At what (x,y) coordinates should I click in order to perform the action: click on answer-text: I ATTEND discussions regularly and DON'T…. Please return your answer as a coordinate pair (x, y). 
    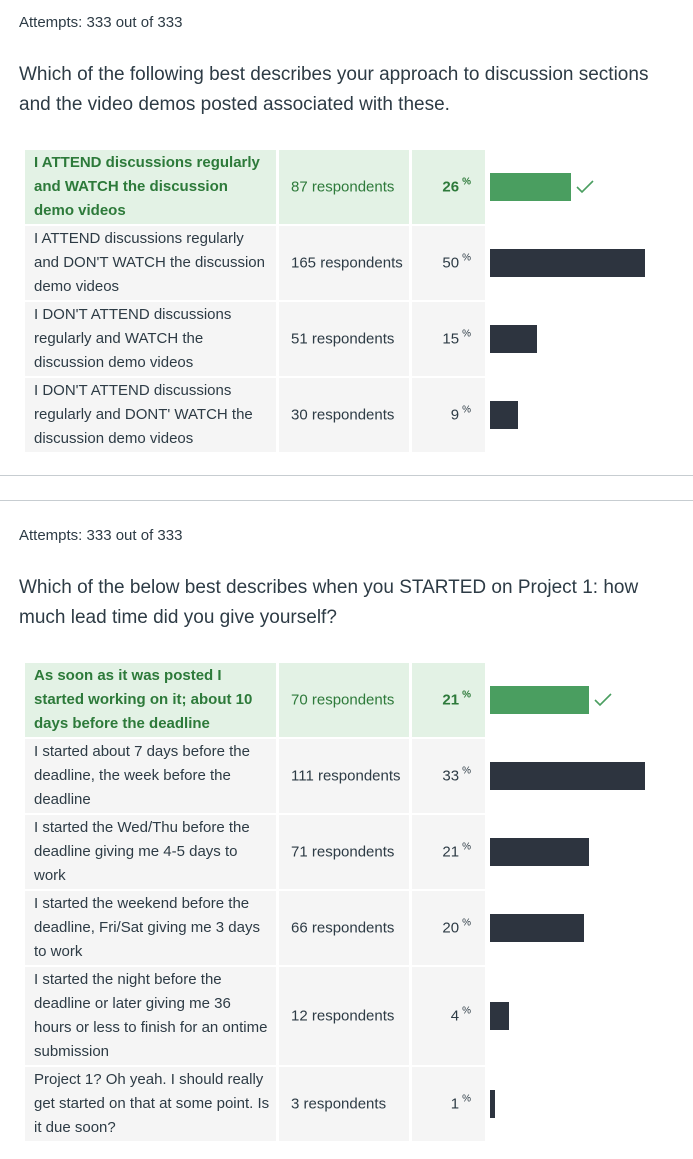
    Looking at the image, I should click on (149, 262).